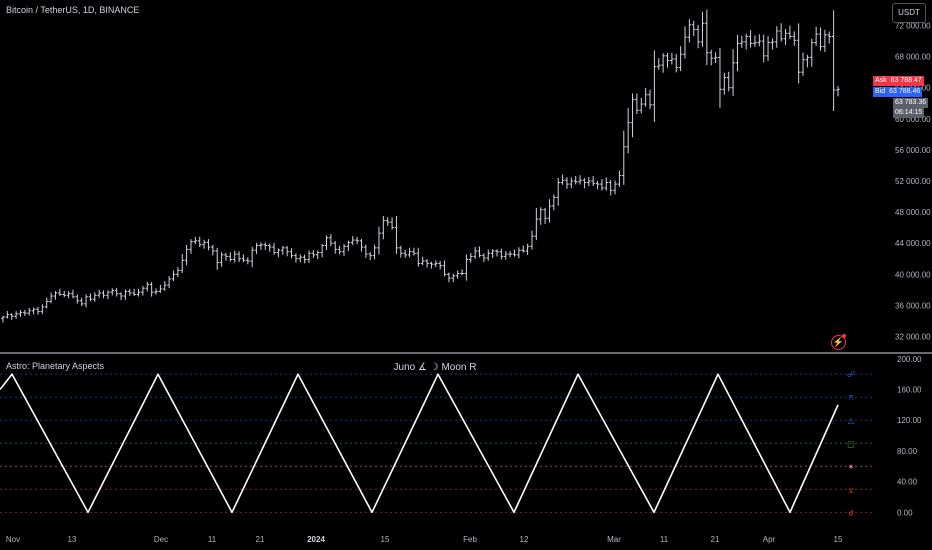 This screenshot has height=550, width=932. What do you see at coordinates (913, 336) in the screenshot?
I see `price-axis-label: 32 000.00` at bounding box center [913, 336].